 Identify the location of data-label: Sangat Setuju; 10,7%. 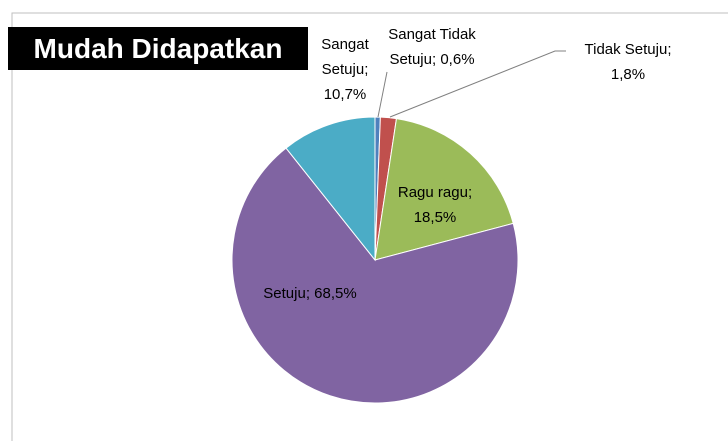
(345, 69).